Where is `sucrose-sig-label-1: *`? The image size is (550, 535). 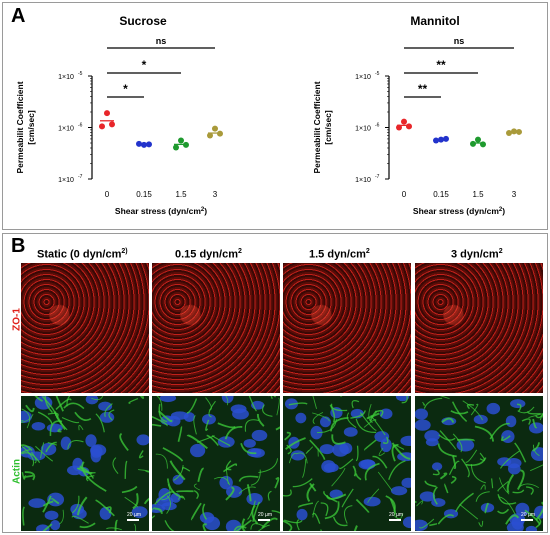
sucrose-sig-label-1: * is located at coordinates (144, 65).